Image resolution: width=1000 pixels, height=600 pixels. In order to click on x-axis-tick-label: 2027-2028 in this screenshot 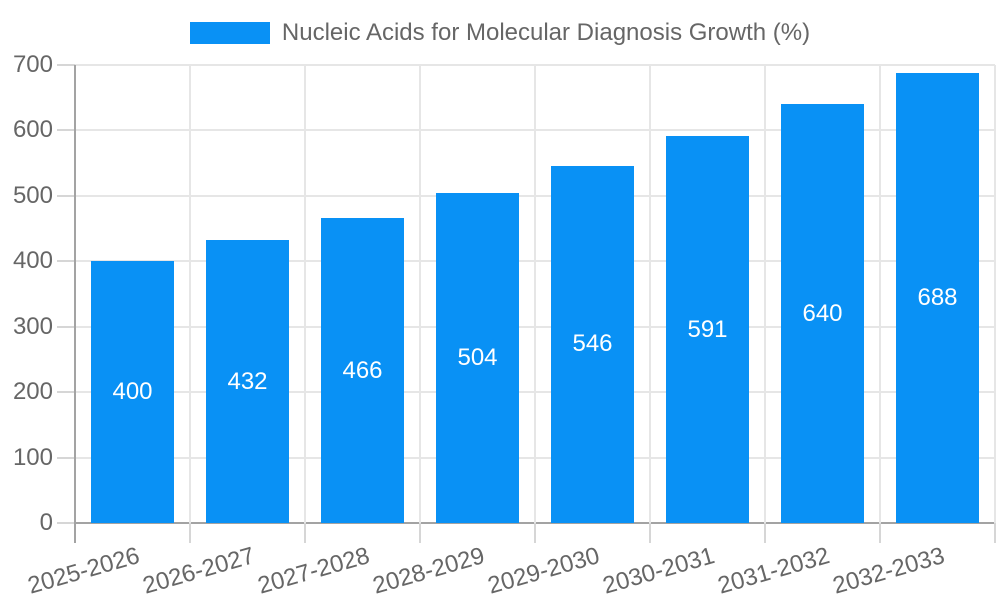, I will do `click(313, 571)`.